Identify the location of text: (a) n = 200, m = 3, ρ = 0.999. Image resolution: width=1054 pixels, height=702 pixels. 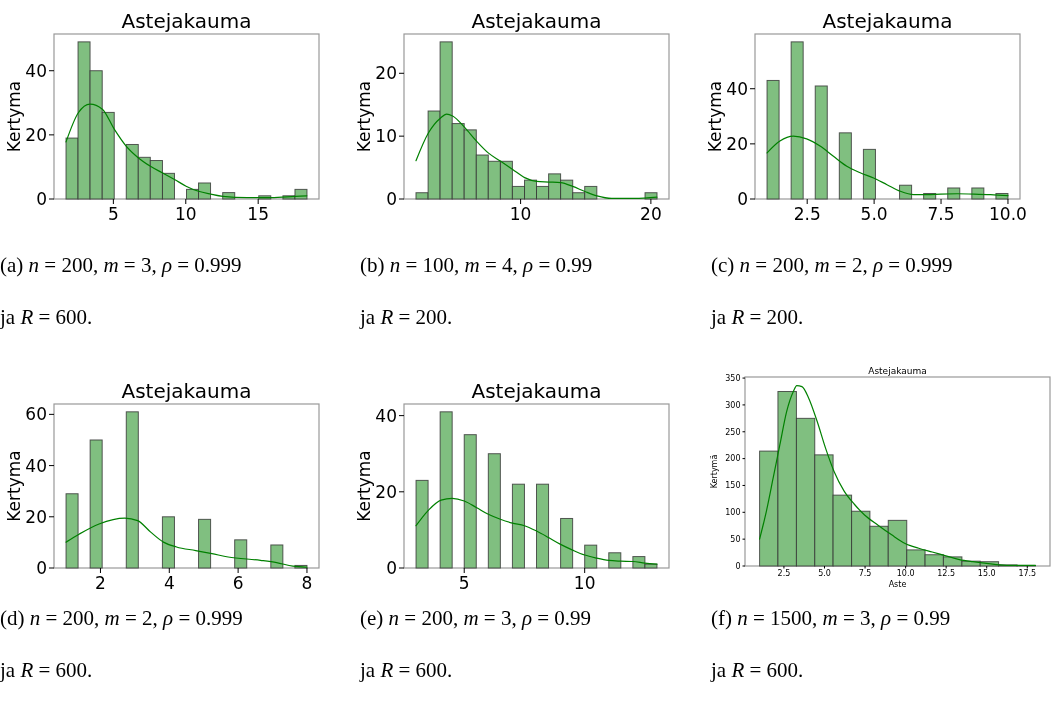
(121, 265).